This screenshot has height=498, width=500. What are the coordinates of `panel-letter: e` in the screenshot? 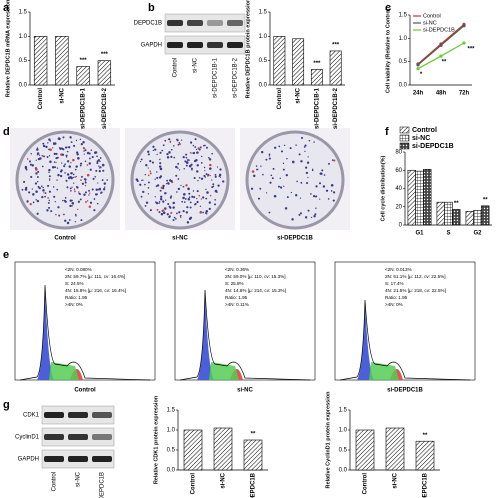 It's located at (6, 255).